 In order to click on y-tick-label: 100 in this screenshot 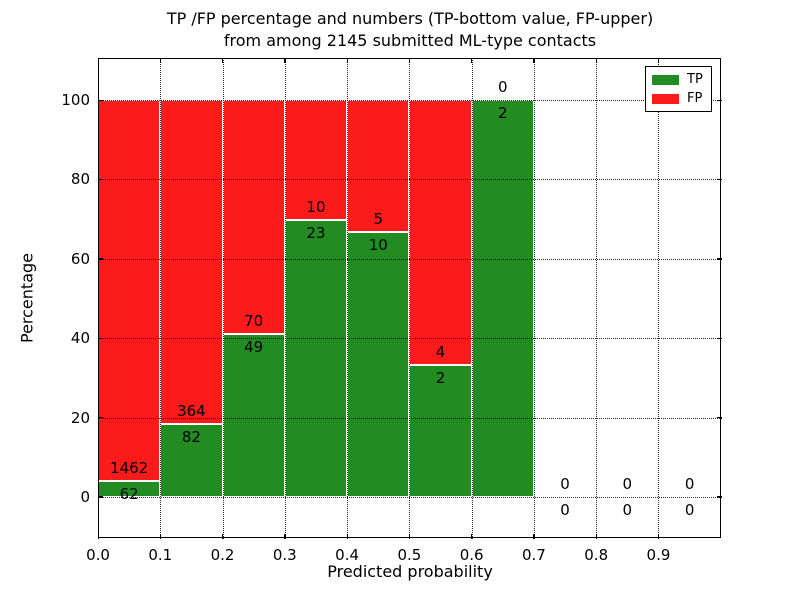, I will do `click(75, 100)`.